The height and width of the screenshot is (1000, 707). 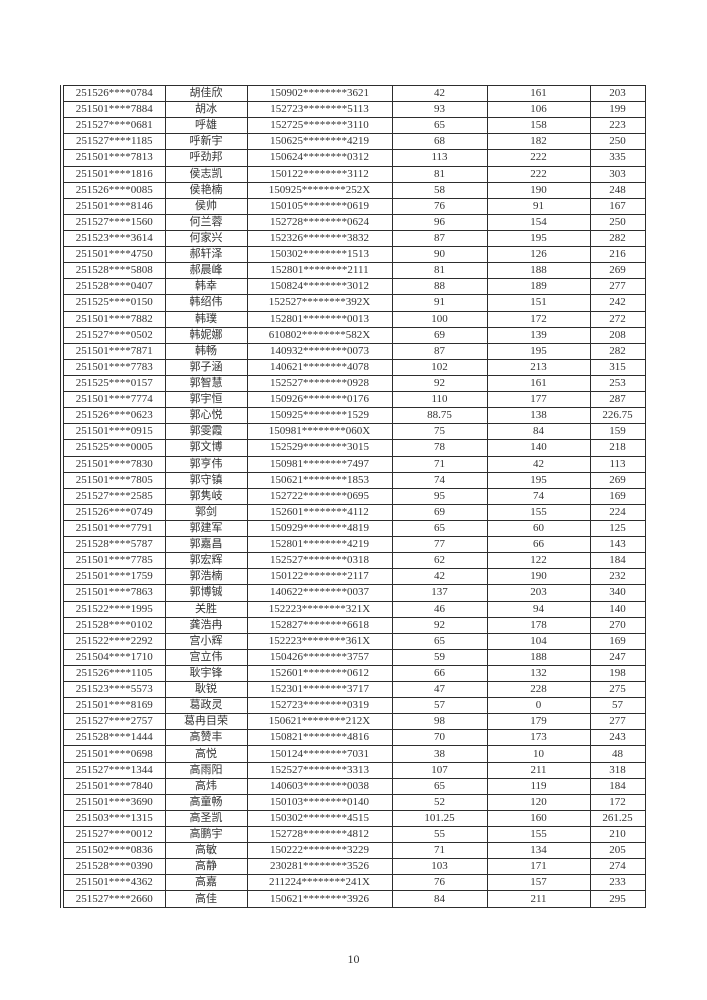 I want to click on score2-cell: 151, so click(x=538, y=303).